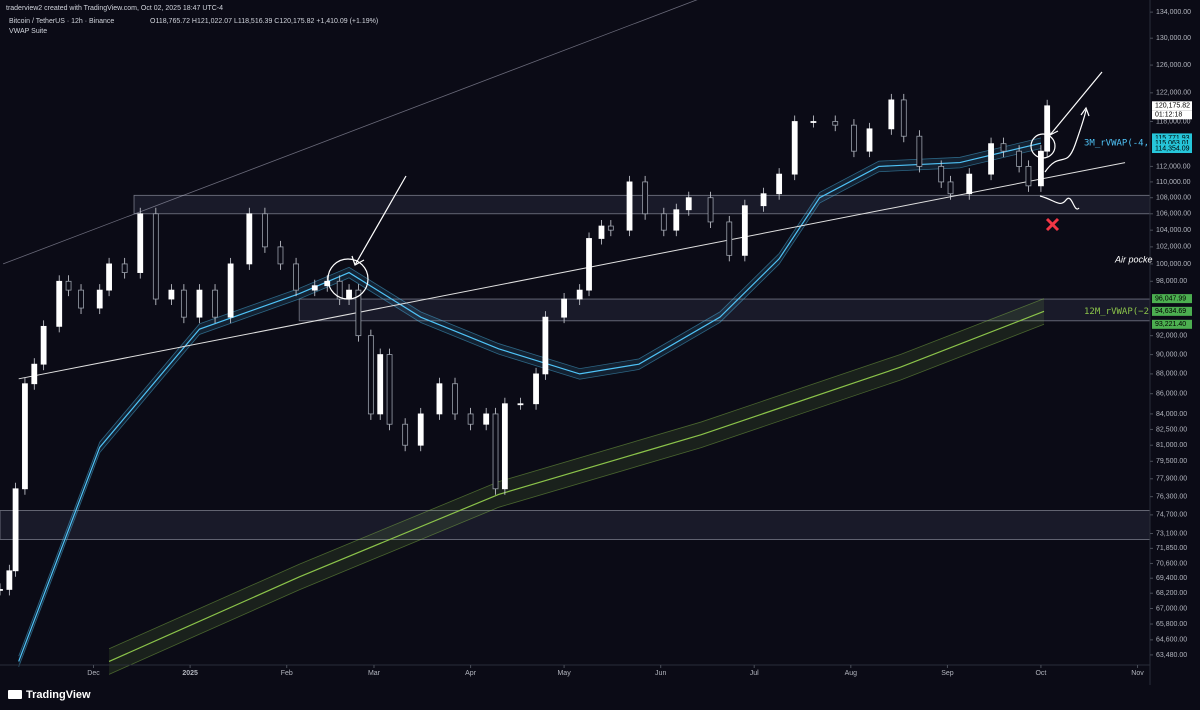 Image resolution: width=1200 pixels, height=710 pixels. I want to click on y-tick-label: 86,000.00, so click(1171, 394).